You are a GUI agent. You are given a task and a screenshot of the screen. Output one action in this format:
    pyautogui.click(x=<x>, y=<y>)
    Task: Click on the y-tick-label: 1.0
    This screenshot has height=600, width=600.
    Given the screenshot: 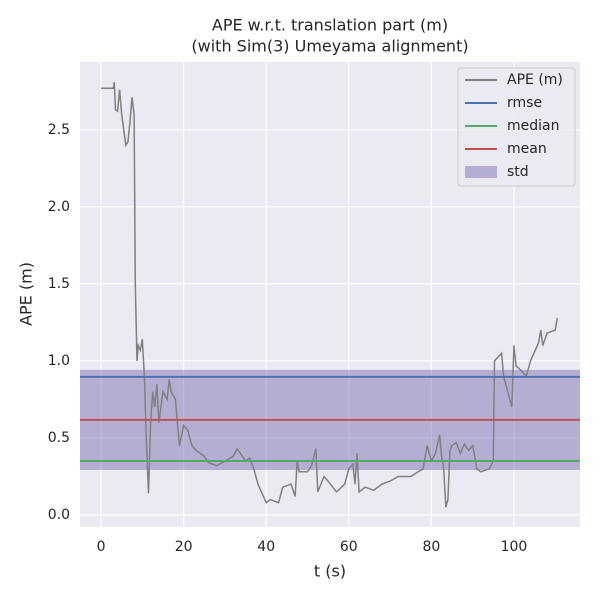 What is the action you would take?
    pyautogui.click(x=59, y=361)
    